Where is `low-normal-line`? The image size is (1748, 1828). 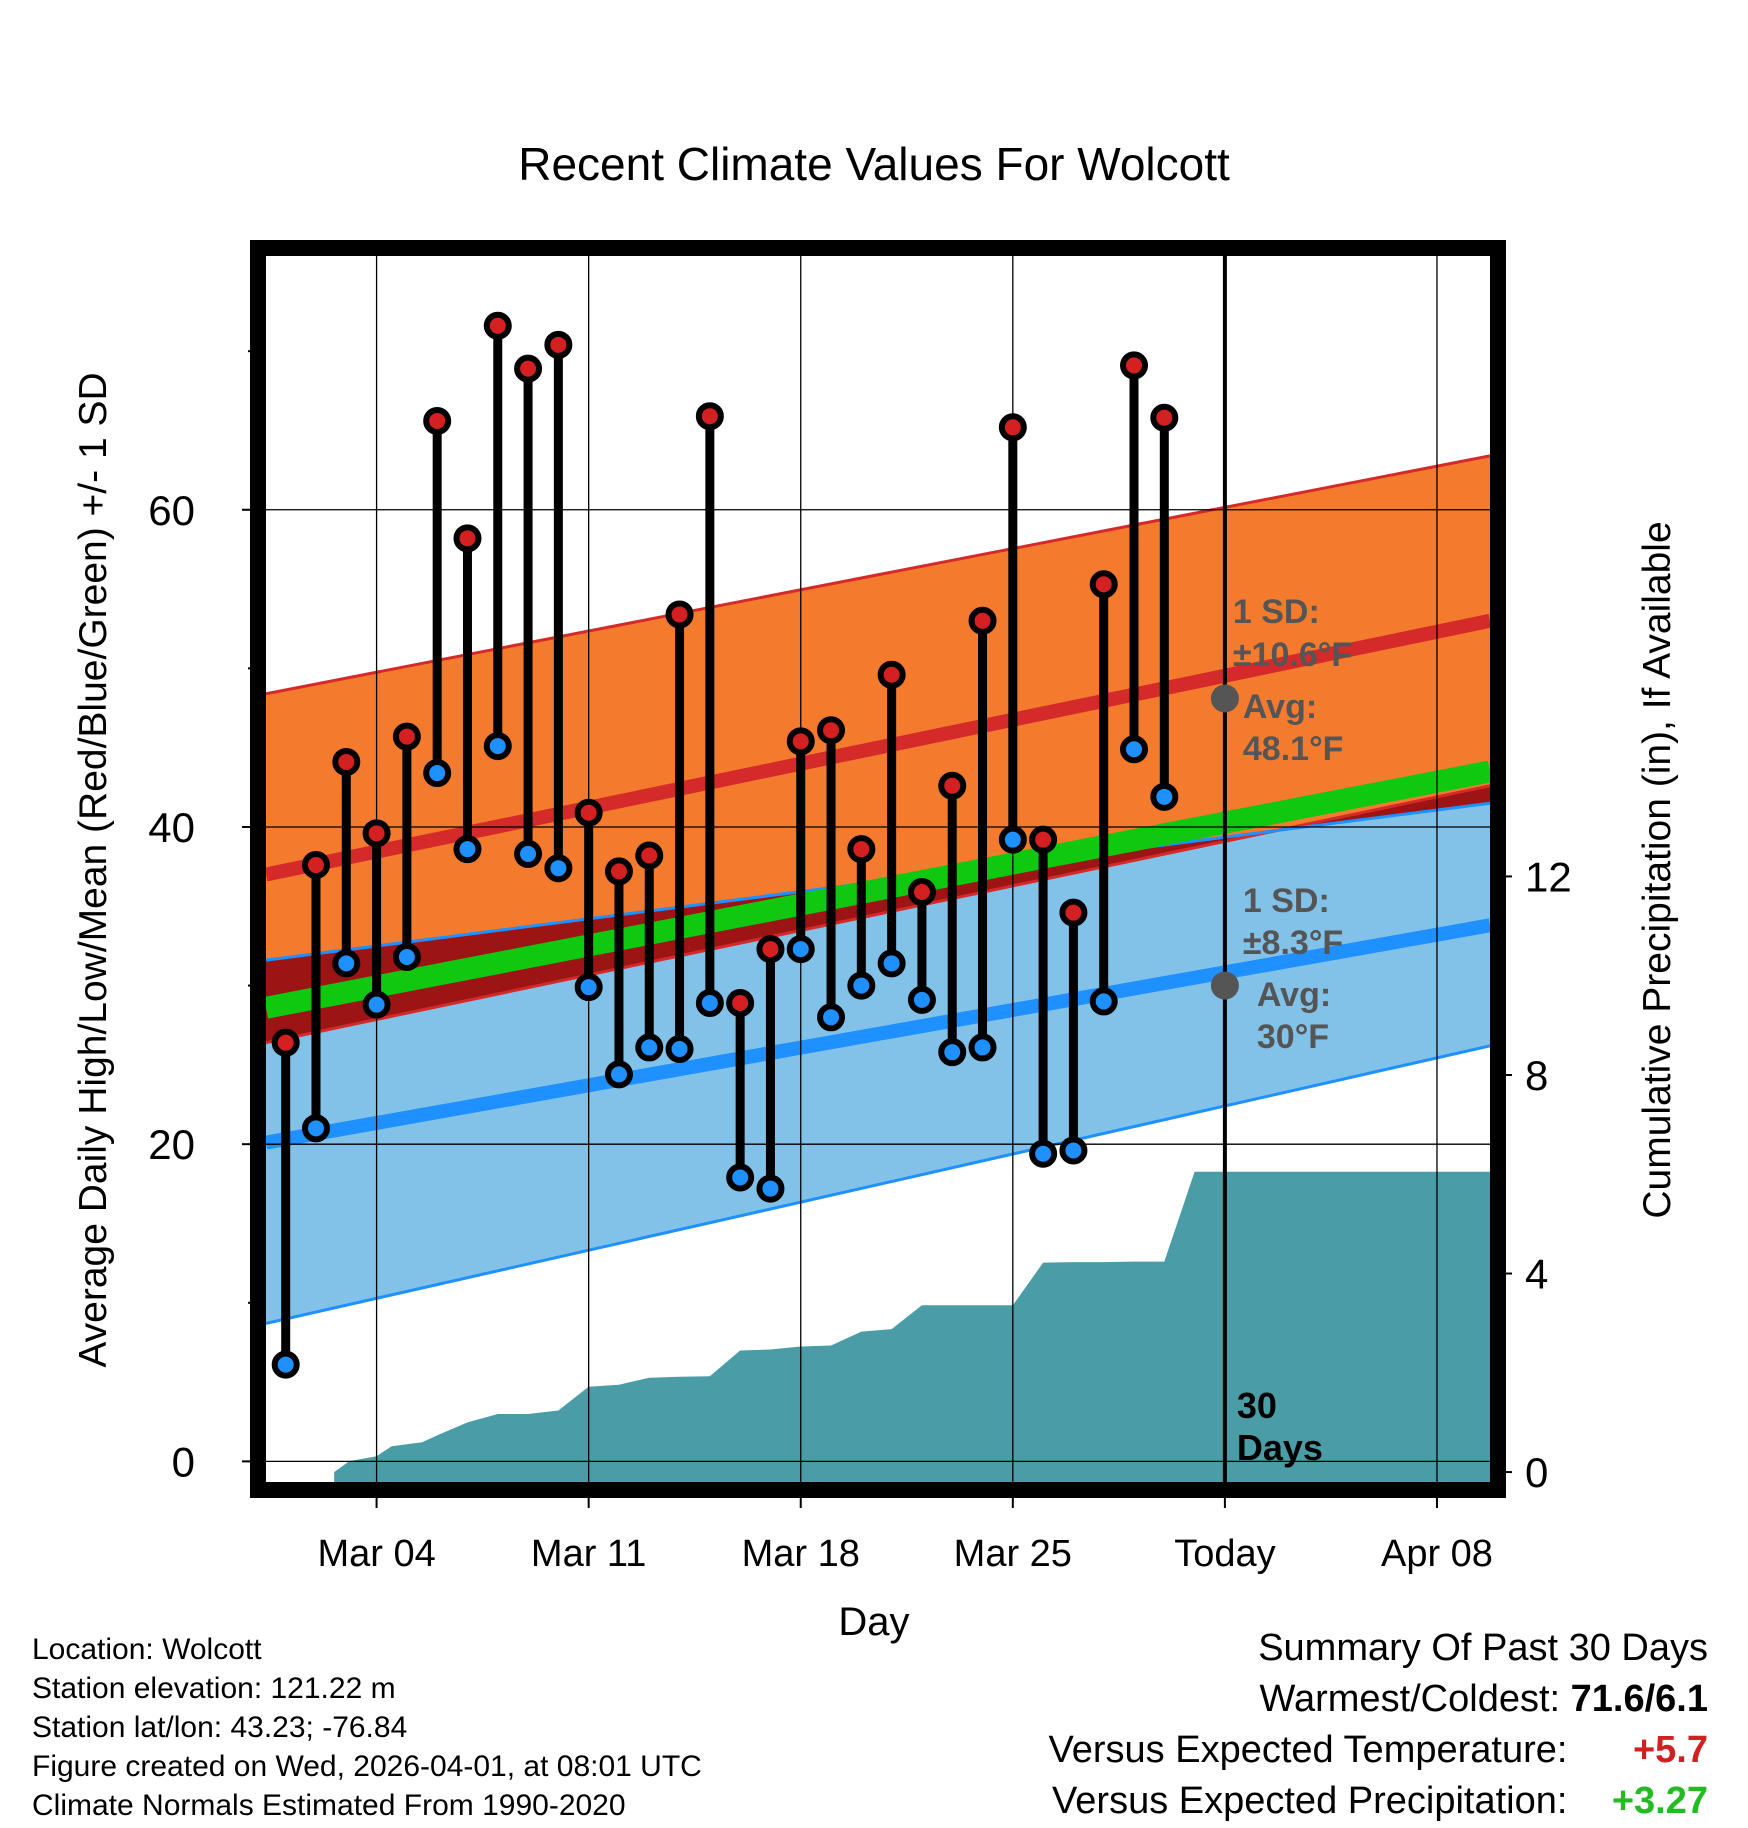
low-normal-line is located at coordinates (878, 1034).